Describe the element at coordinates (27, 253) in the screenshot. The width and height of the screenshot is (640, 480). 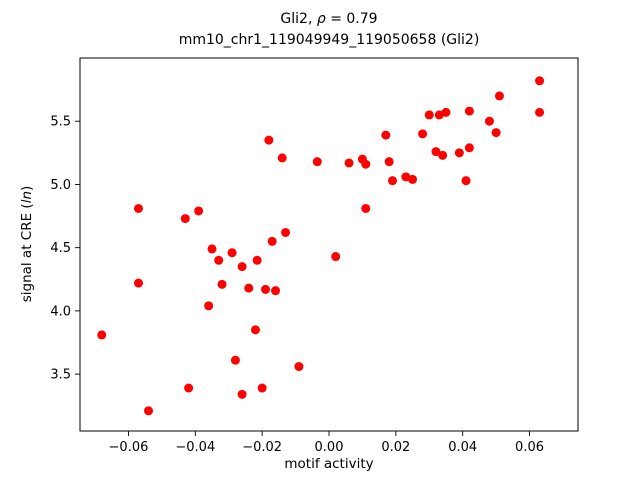
I see `y-label-pre: signal at CRE (` at that location.